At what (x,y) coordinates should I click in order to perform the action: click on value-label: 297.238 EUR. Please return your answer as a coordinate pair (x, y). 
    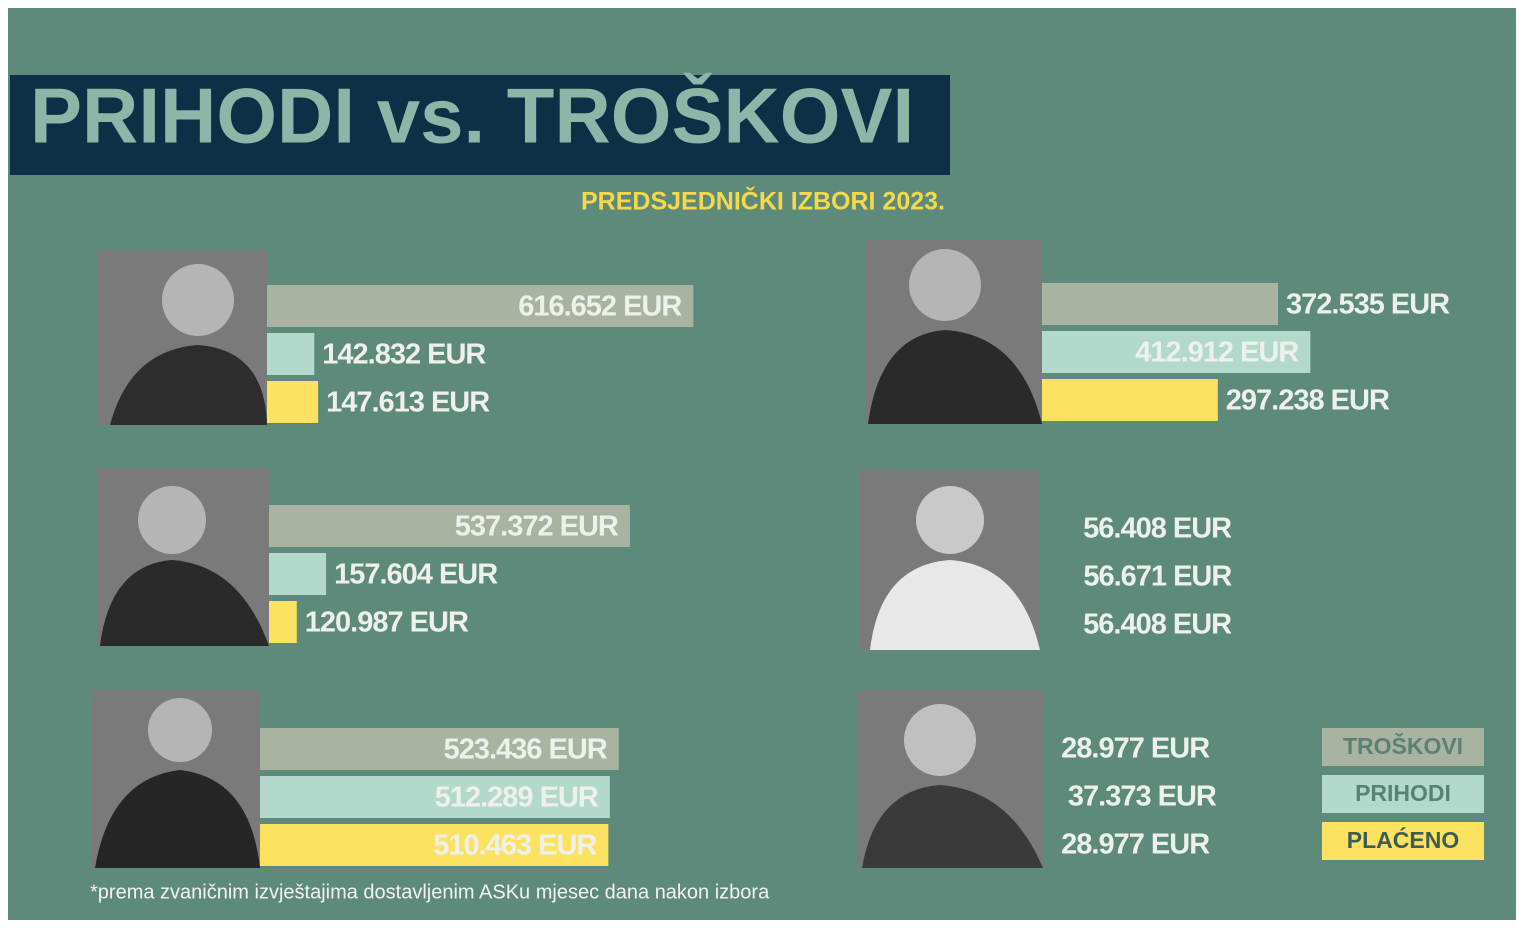
    Looking at the image, I should click on (1308, 401).